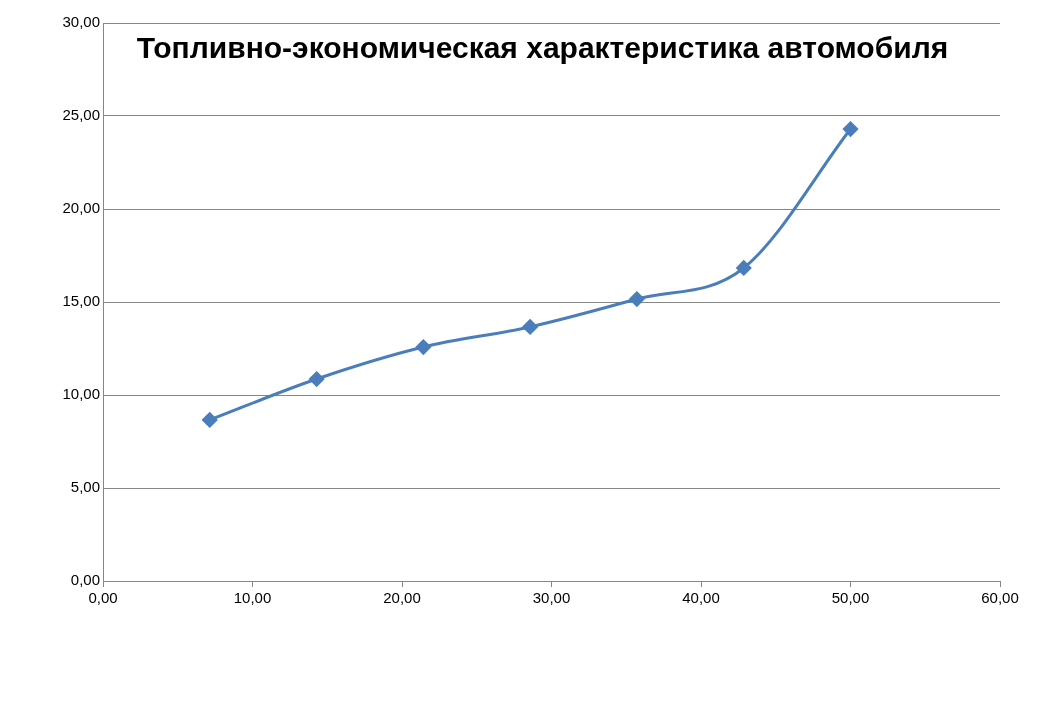 The height and width of the screenshot is (722, 1055). What do you see at coordinates (542, 48) in the screenshot?
I see `chart-title: Топливно-экономическая характеристика автомобиля` at bounding box center [542, 48].